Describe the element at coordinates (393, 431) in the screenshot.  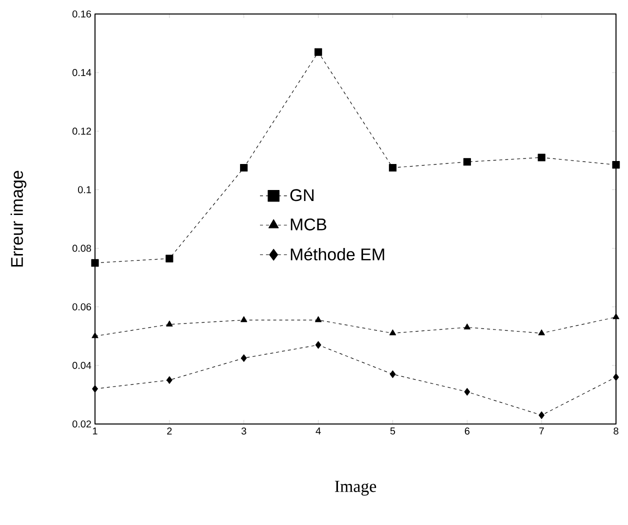
I see `x-tick-label: 5` at that location.